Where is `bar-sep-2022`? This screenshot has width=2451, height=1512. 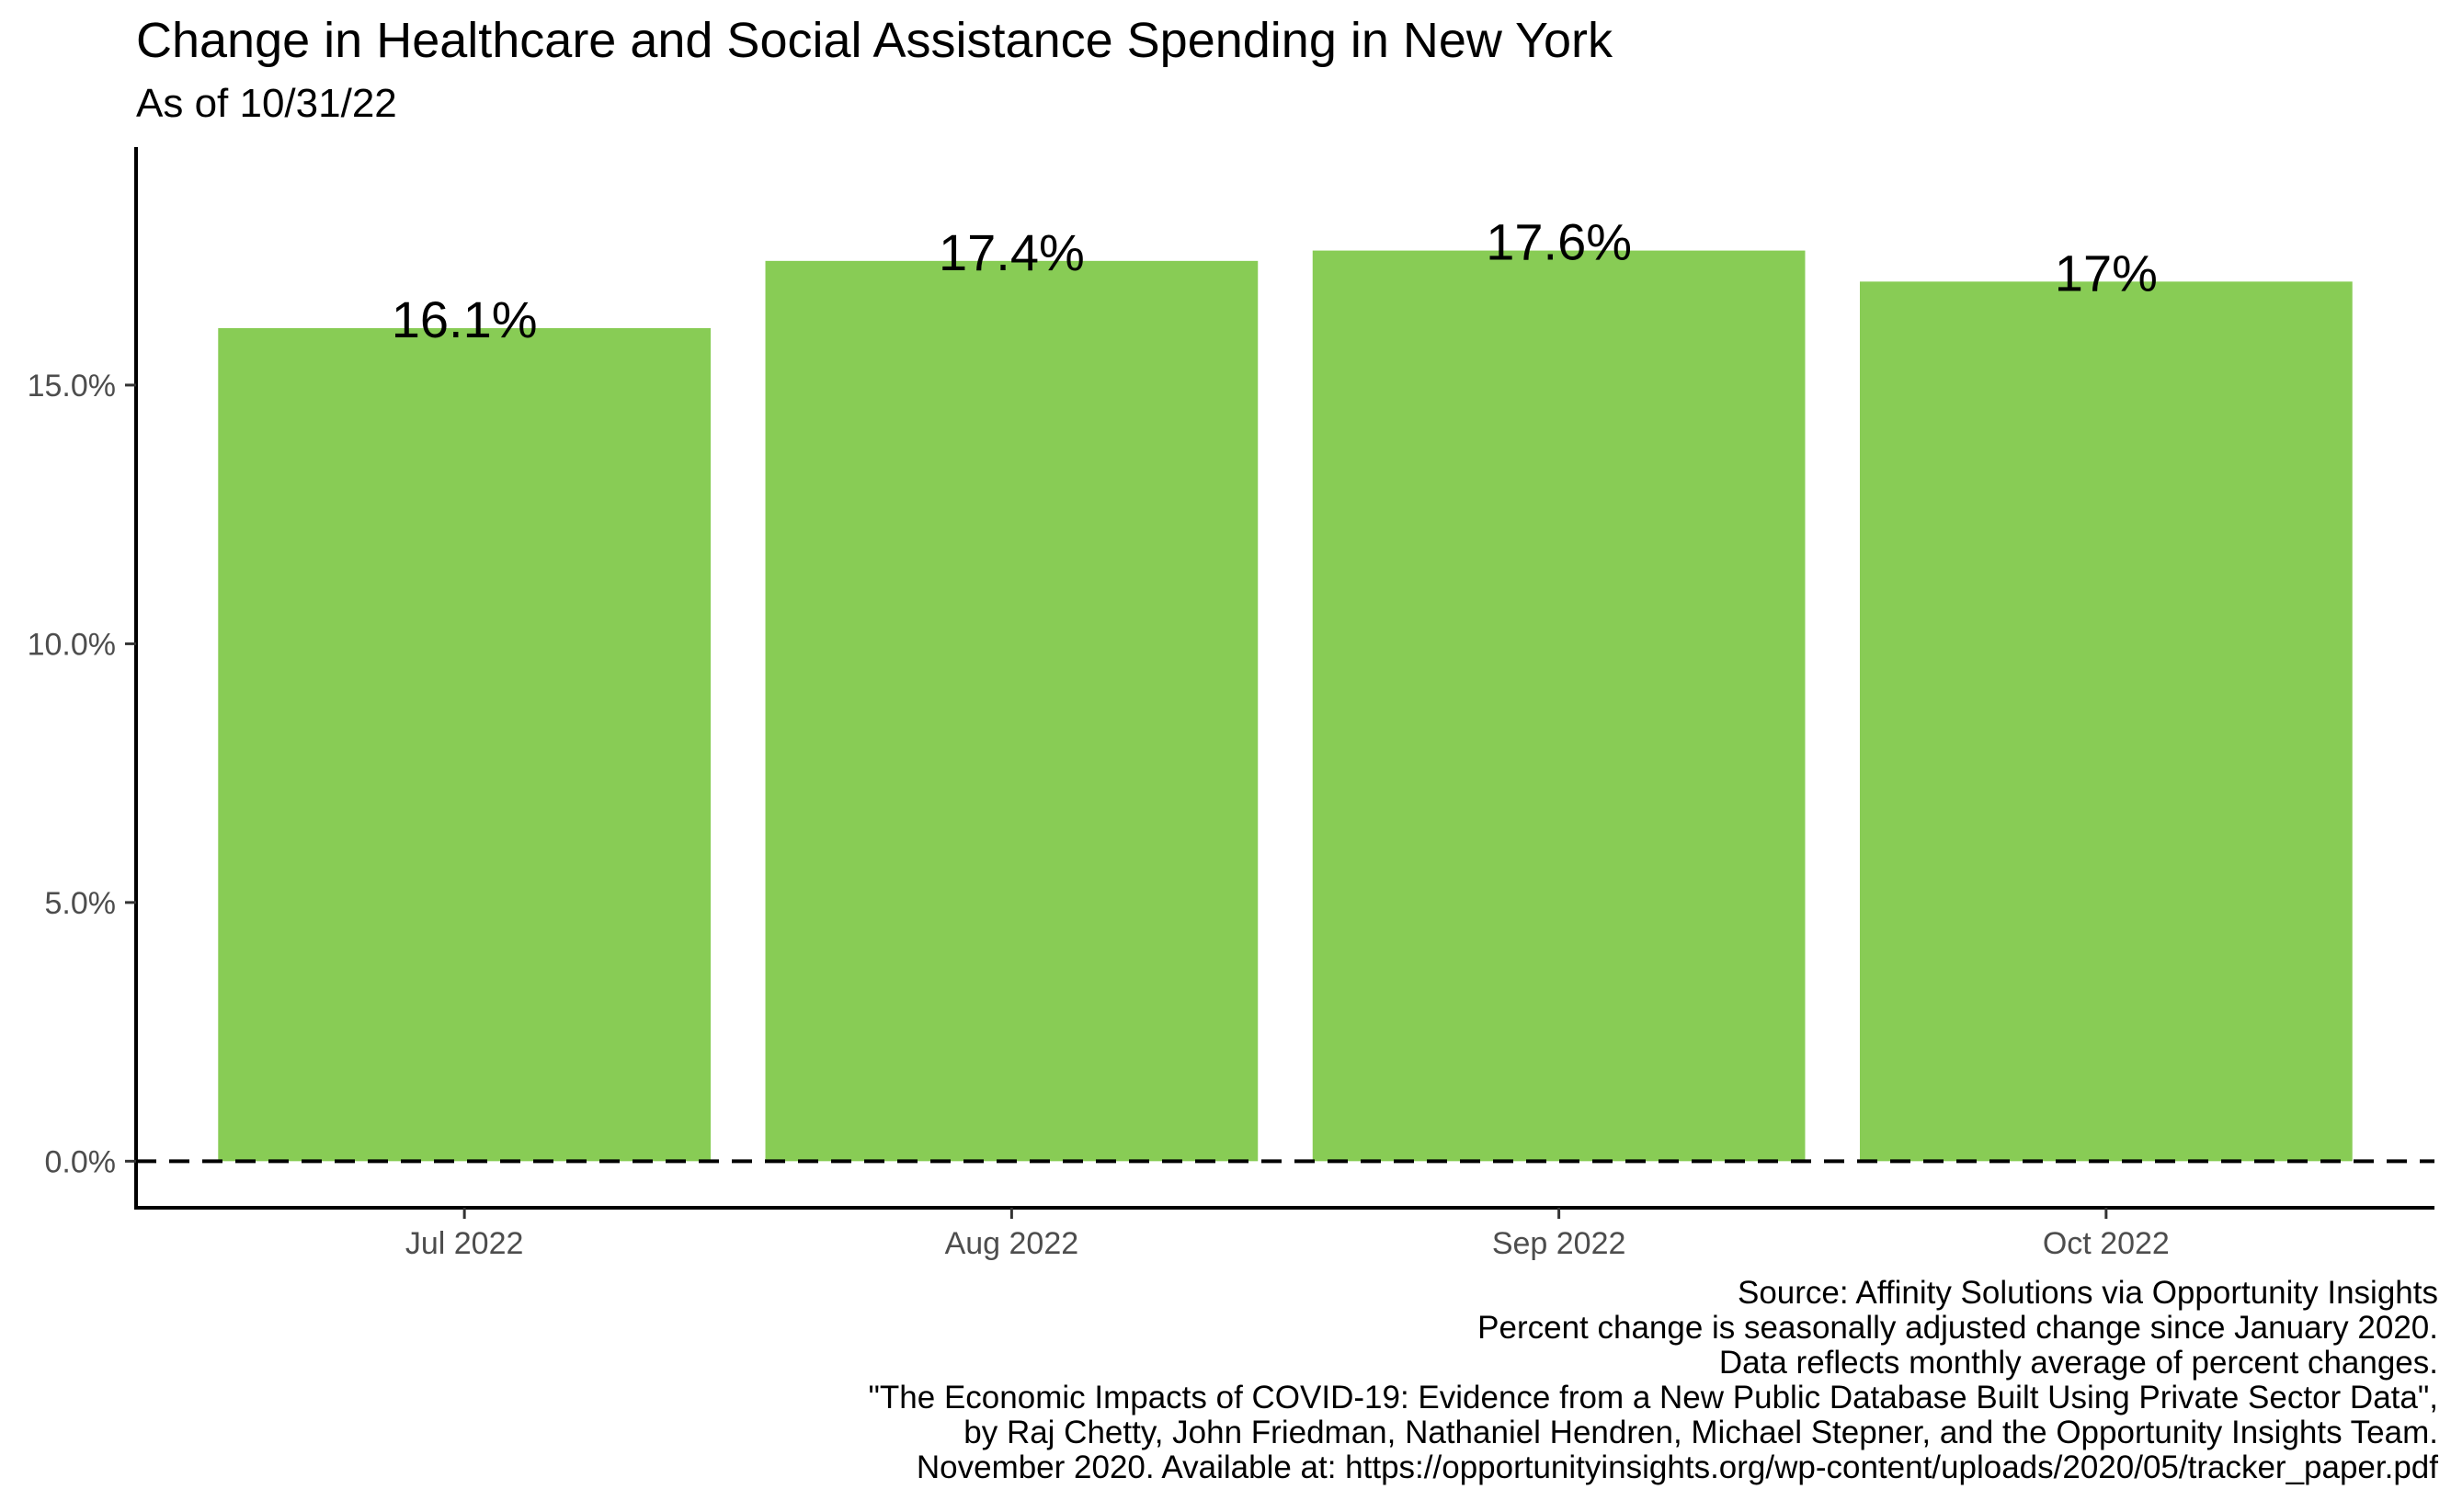
bar-sep-2022 is located at coordinates (1559, 706).